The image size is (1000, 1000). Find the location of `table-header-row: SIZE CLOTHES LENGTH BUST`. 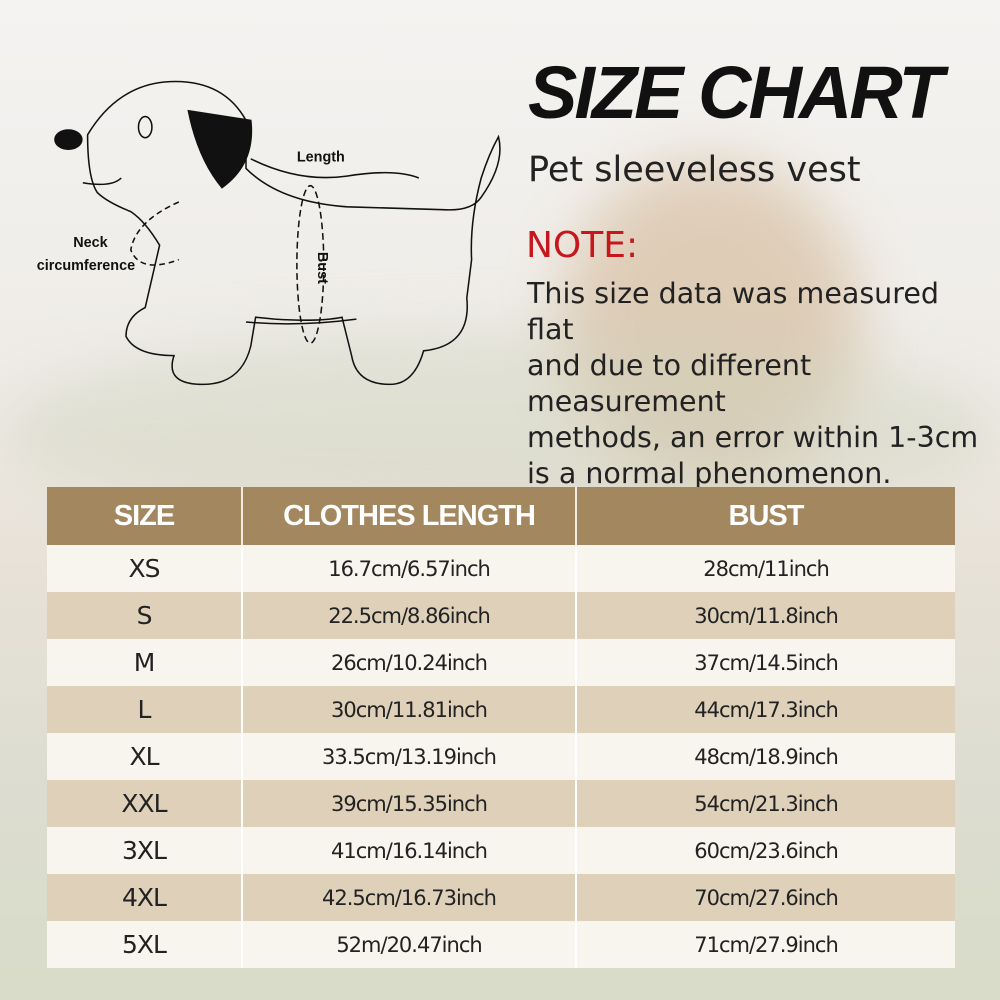

table-header-row: SIZE CLOTHES LENGTH BUST is located at coordinates (501, 516).